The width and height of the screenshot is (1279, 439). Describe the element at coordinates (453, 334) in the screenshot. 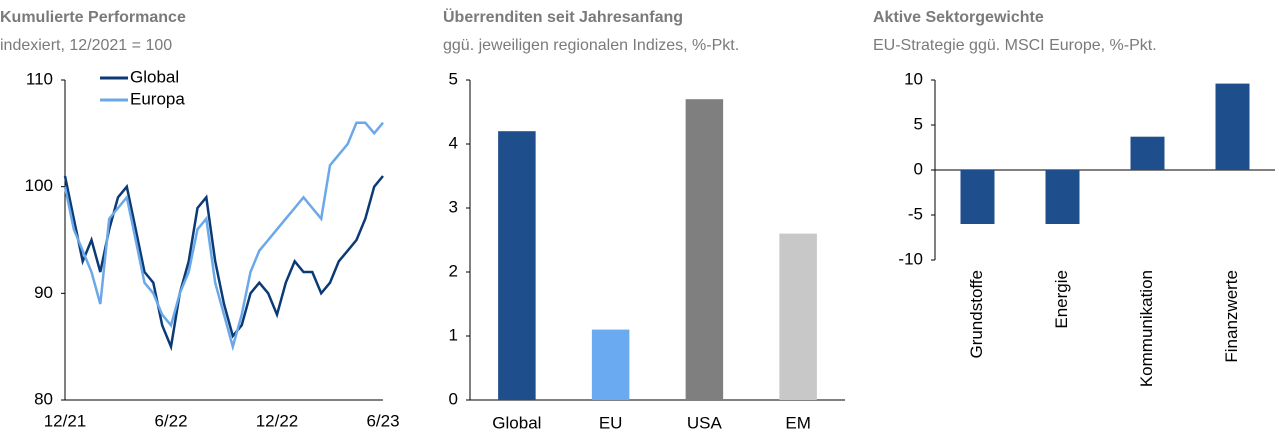

I see `y-tick-label: 1` at that location.